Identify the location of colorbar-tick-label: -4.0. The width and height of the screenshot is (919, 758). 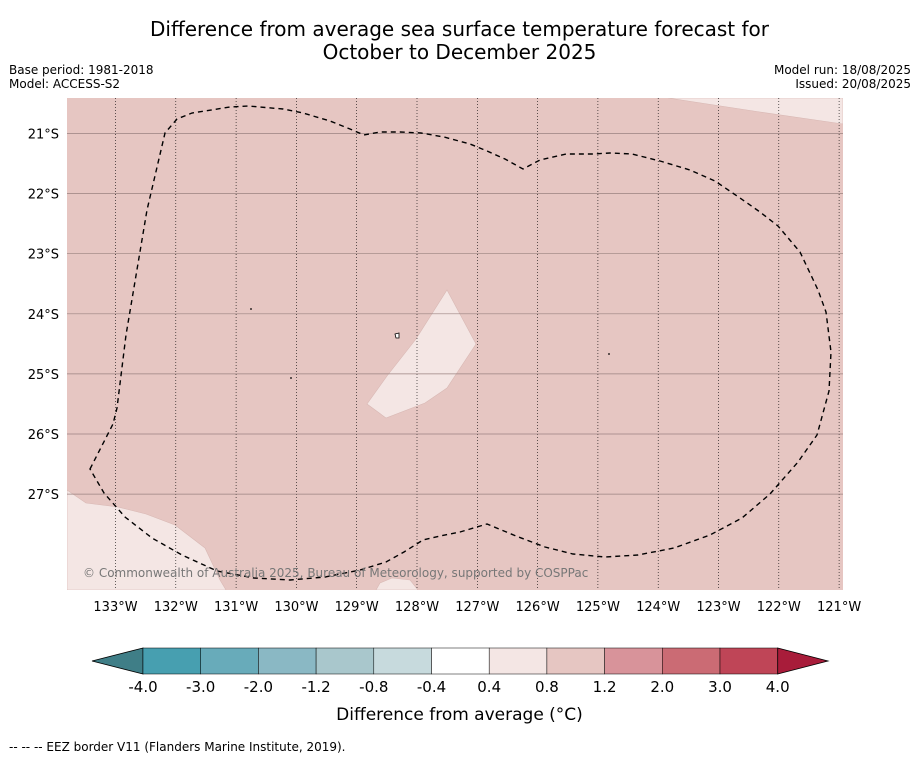
(142, 687).